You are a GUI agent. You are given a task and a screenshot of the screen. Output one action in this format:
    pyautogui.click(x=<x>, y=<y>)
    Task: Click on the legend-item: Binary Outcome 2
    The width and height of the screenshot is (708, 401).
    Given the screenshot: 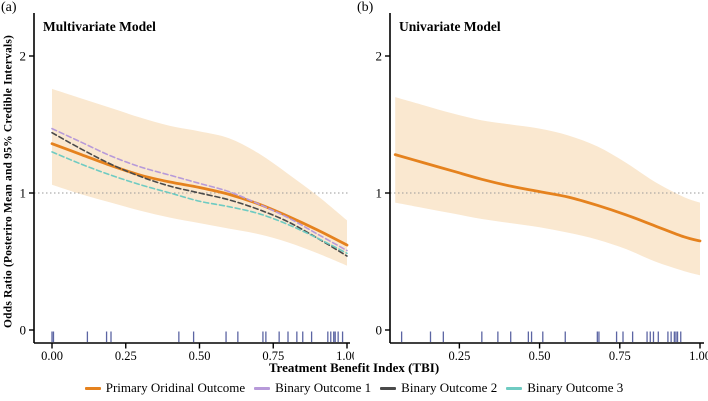 What is the action you would take?
    pyautogui.click(x=438, y=388)
    